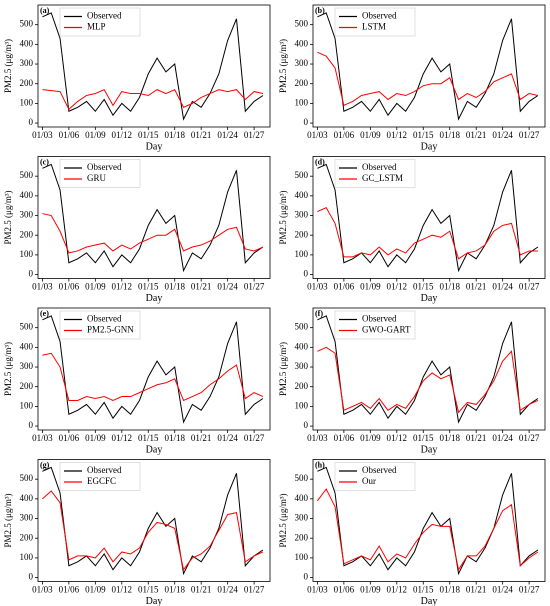  I want to click on legend-label: EGCFC, so click(101, 481).